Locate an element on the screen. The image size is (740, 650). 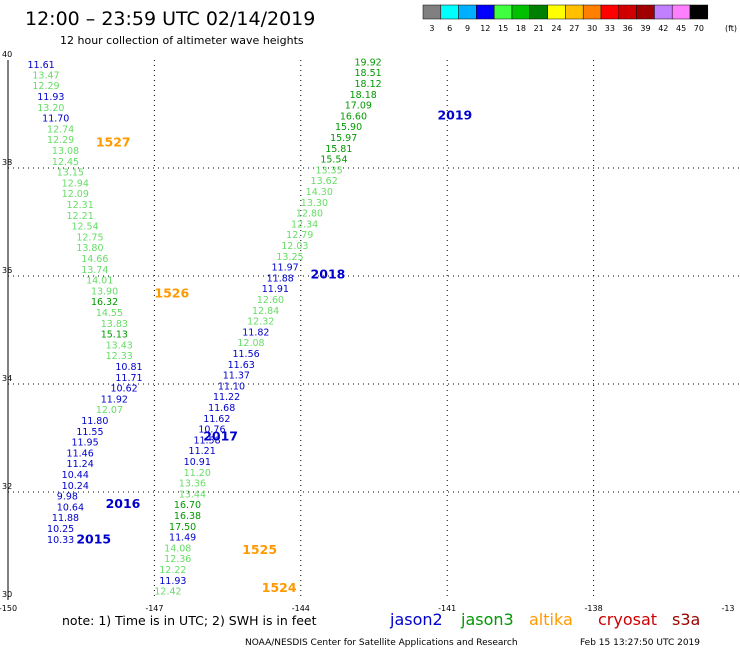
colorbar-label: 45 is located at coordinates (681, 28).